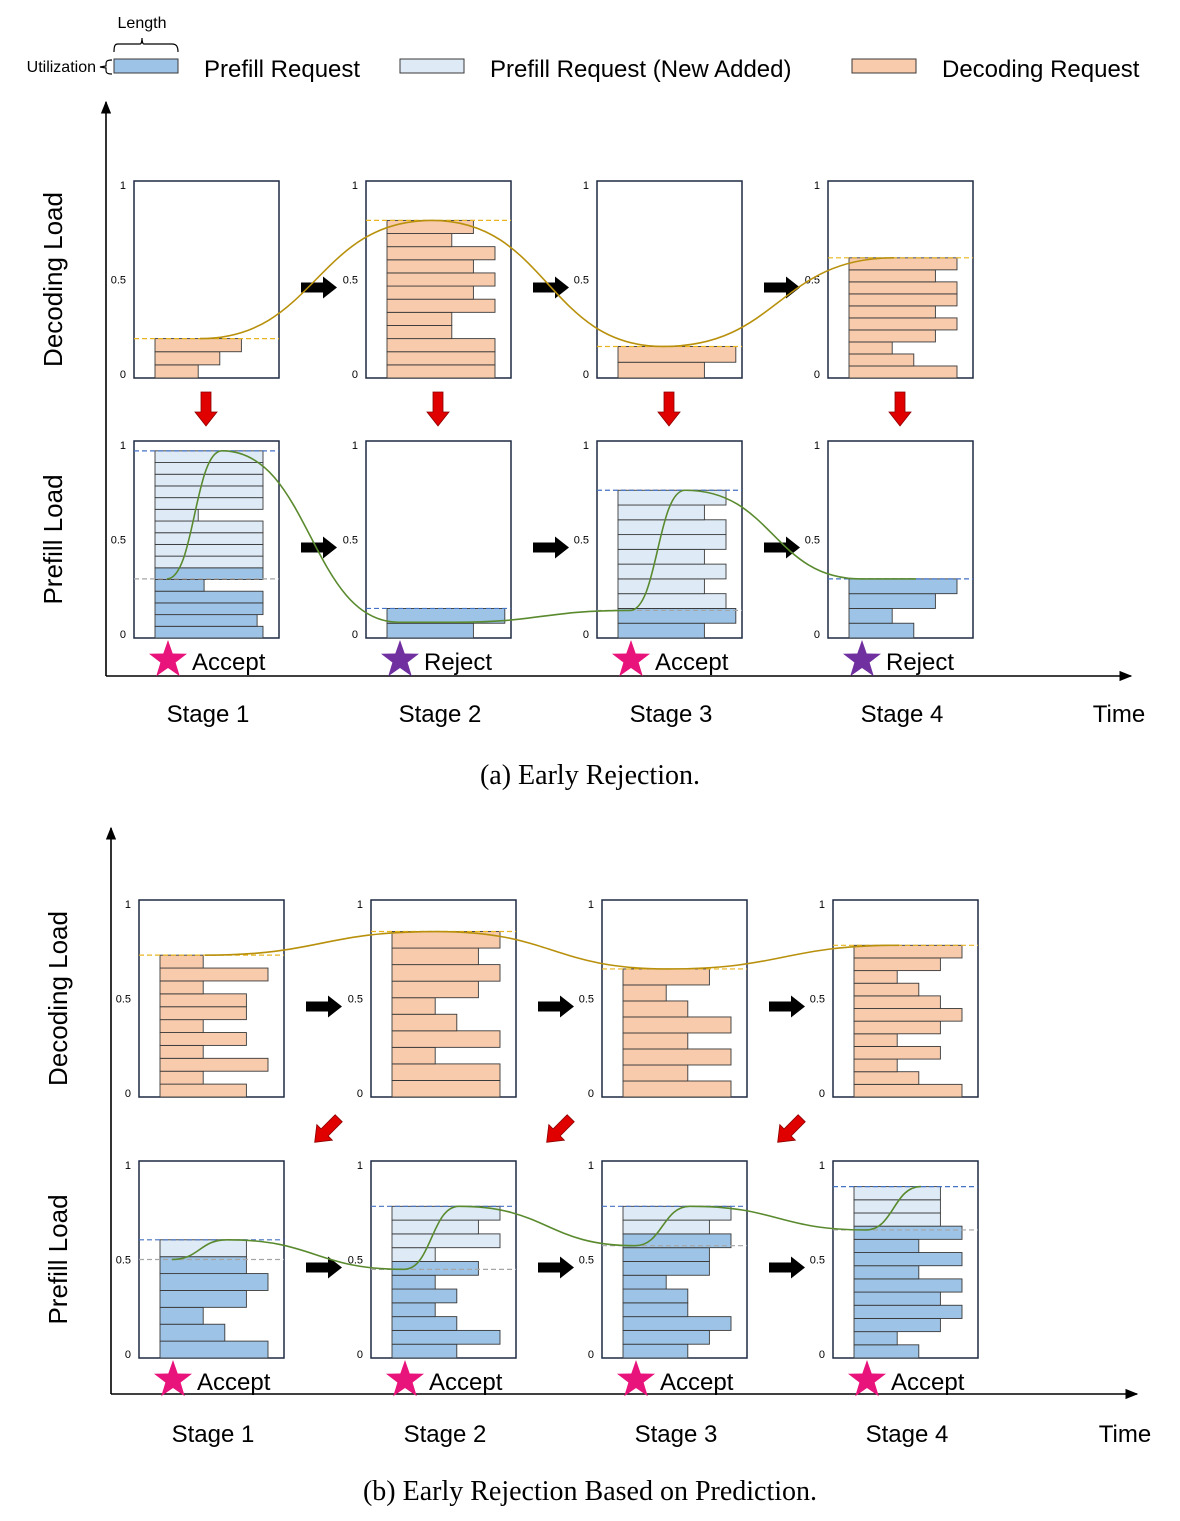 The width and height of the screenshot is (1180, 1521). What do you see at coordinates (282, 69) in the screenshot?
I see `legend-item-prefill: Prefill Request` at bounding box center [282, 69].